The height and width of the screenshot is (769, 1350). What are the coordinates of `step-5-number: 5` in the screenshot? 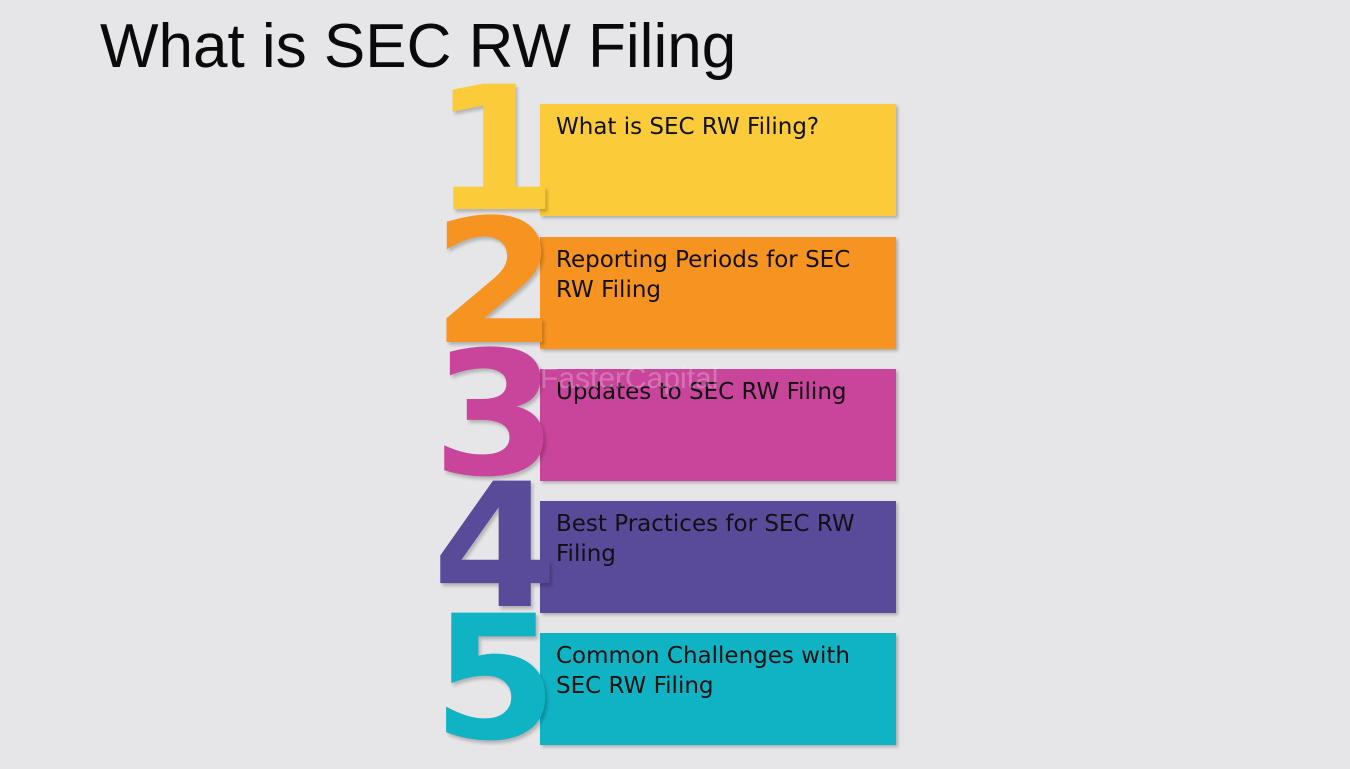 It's located at (495, 673).